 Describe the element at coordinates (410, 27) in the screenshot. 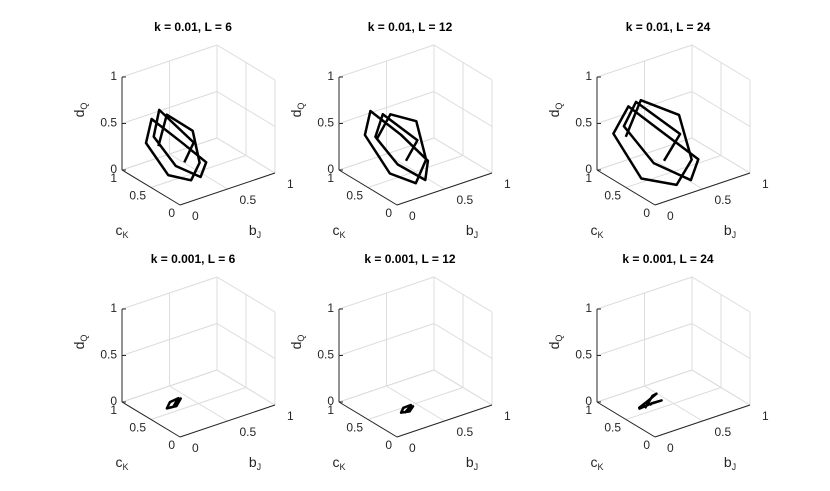

I see `subplot-title: k = 0.01, L = 12` at that location.